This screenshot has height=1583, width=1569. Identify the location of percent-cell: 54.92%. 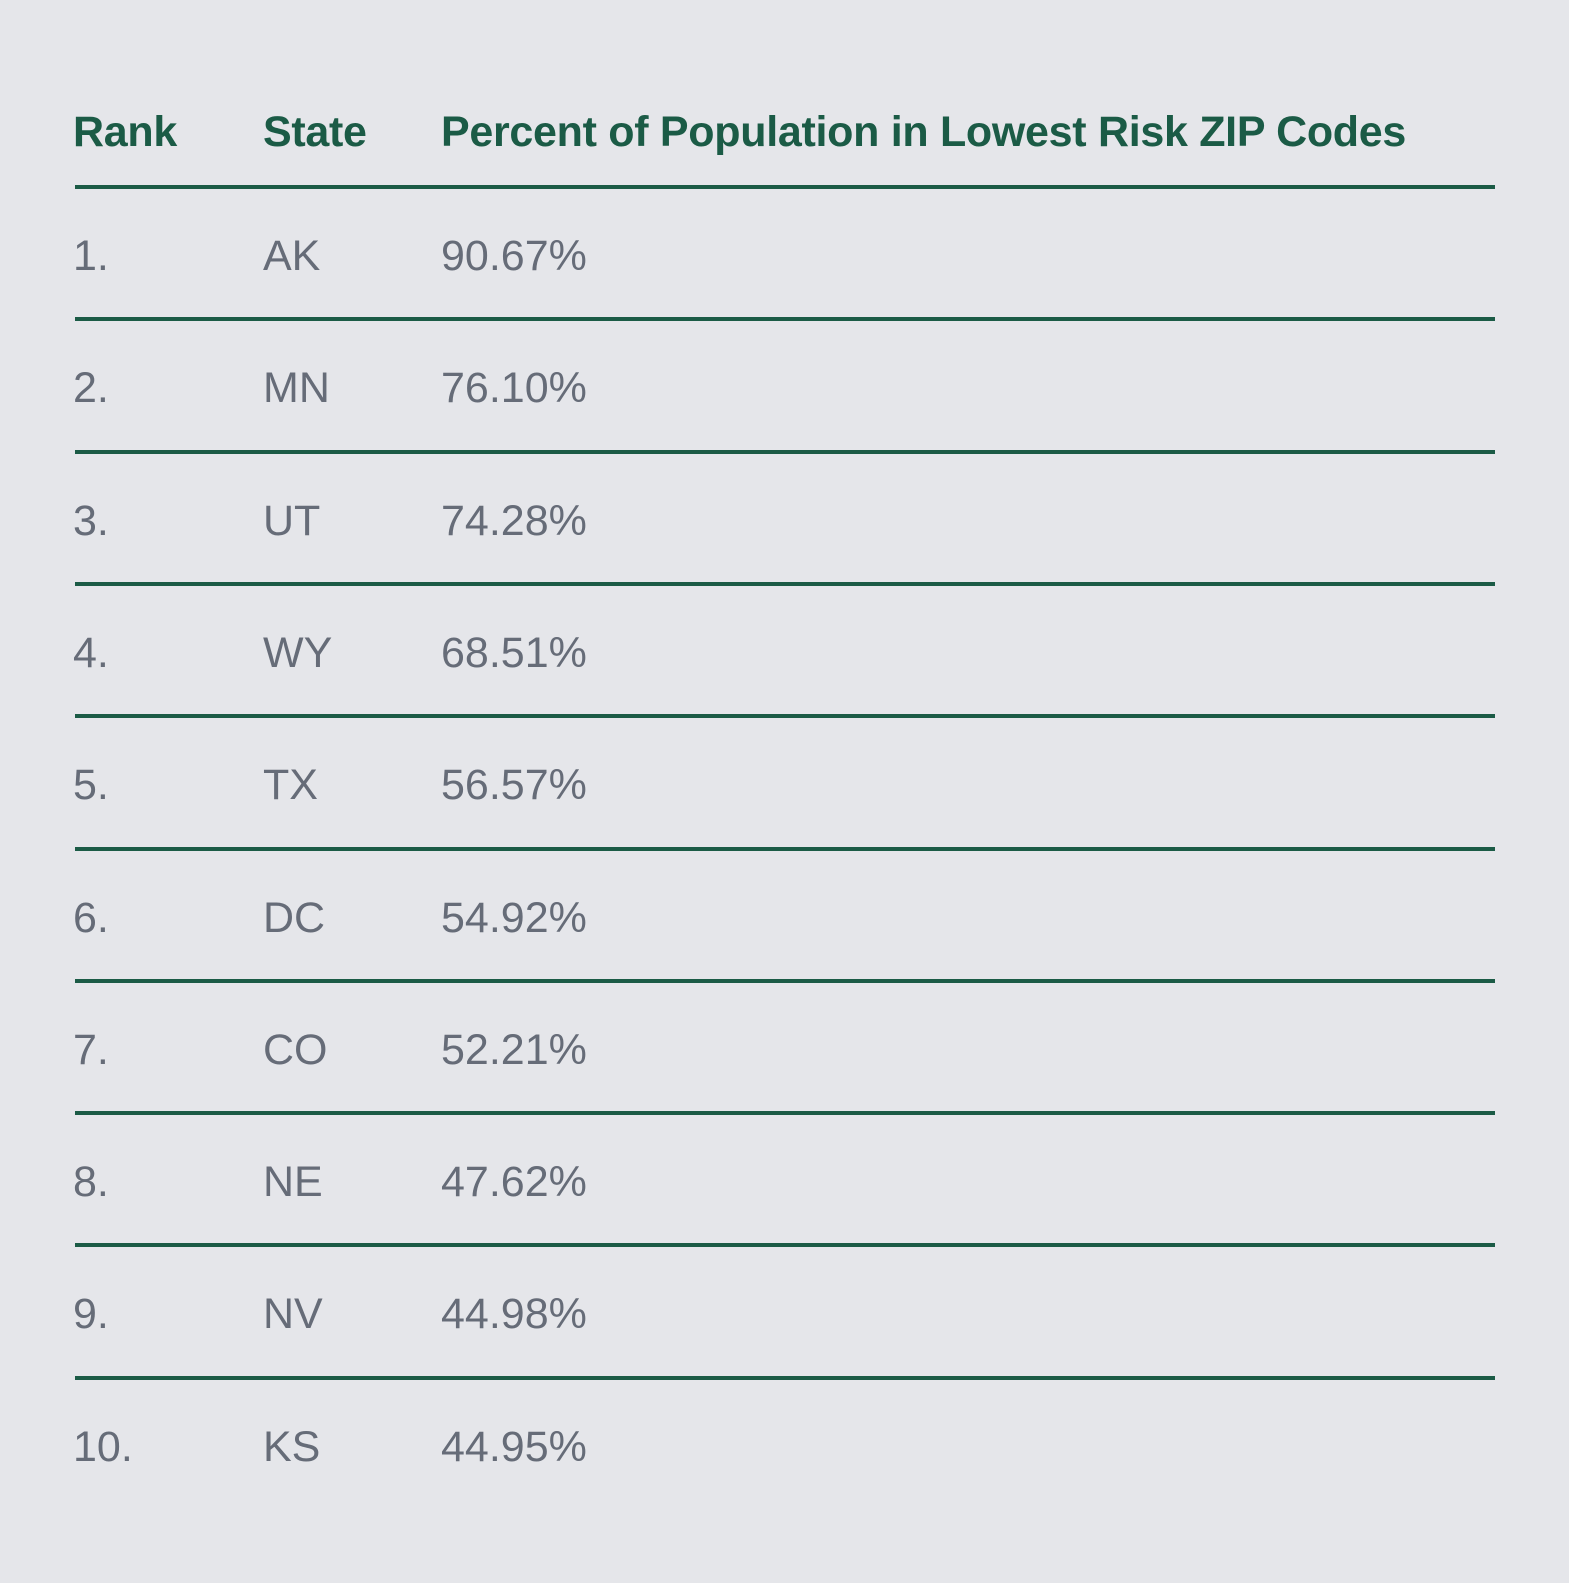
(514, 918).